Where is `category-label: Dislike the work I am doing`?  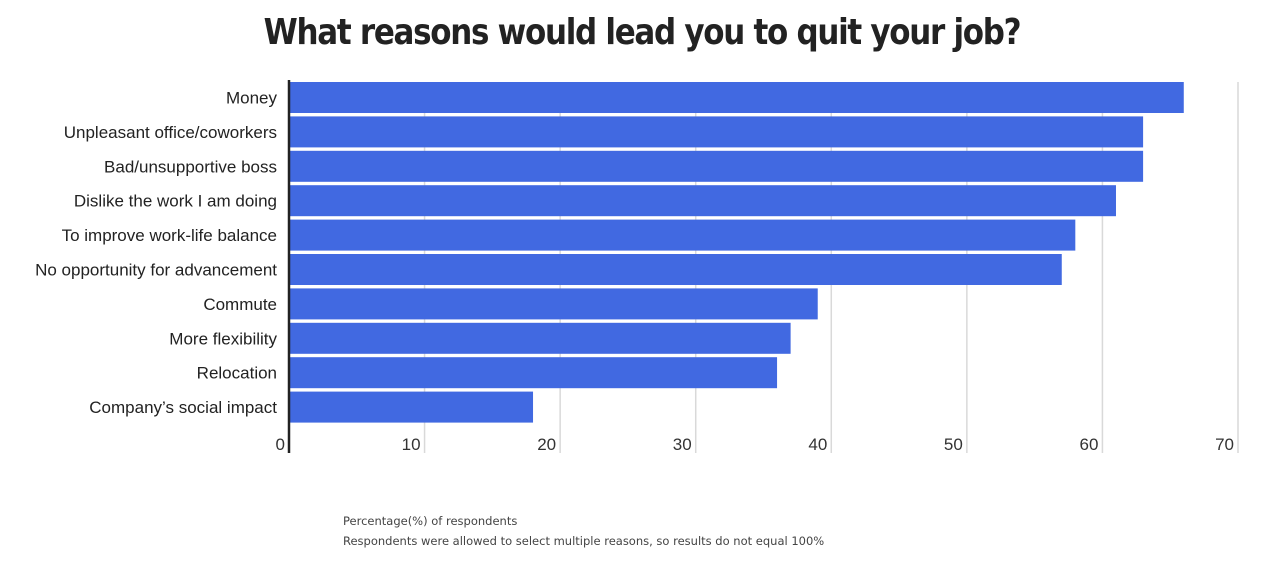 category-label: Dislike the work I am doing is located at coordinates (175, 201).